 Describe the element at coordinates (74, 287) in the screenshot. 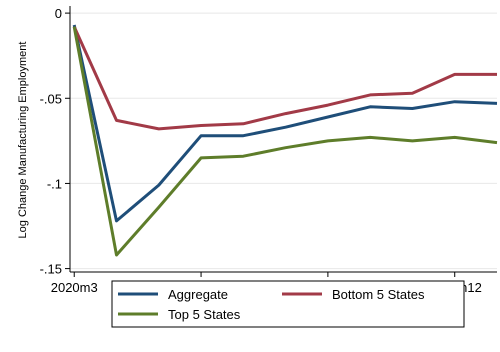

I see `x-tick-label: 2020m3` at that location.